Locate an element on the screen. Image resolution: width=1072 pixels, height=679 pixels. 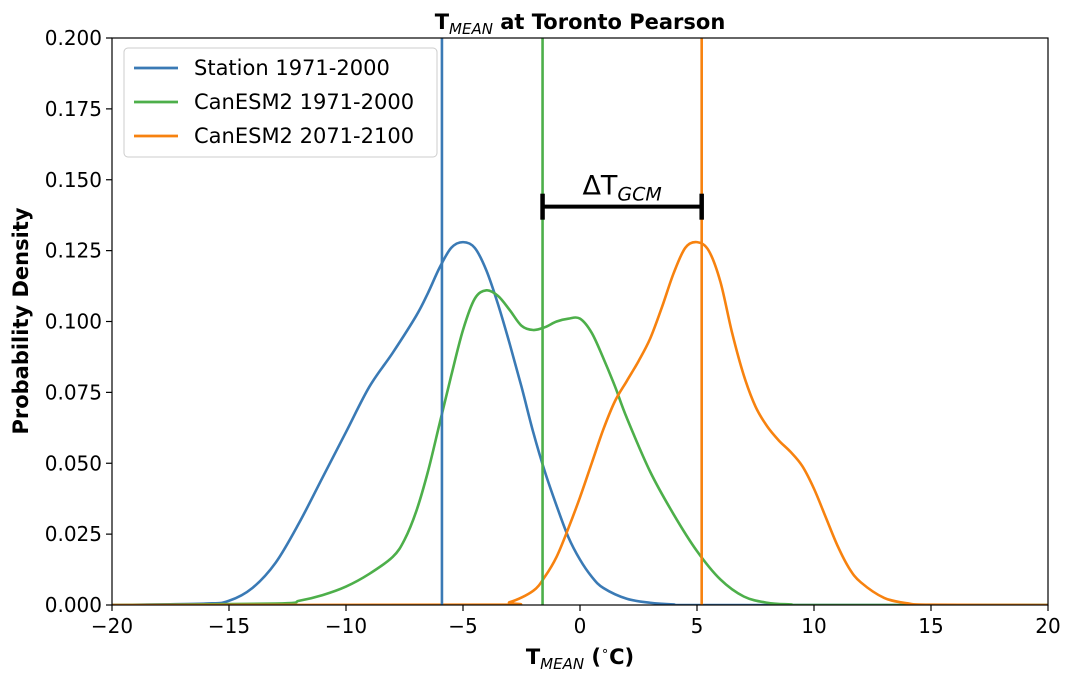
y-tick-label: 0.175 is located at coordinates (73, 109).